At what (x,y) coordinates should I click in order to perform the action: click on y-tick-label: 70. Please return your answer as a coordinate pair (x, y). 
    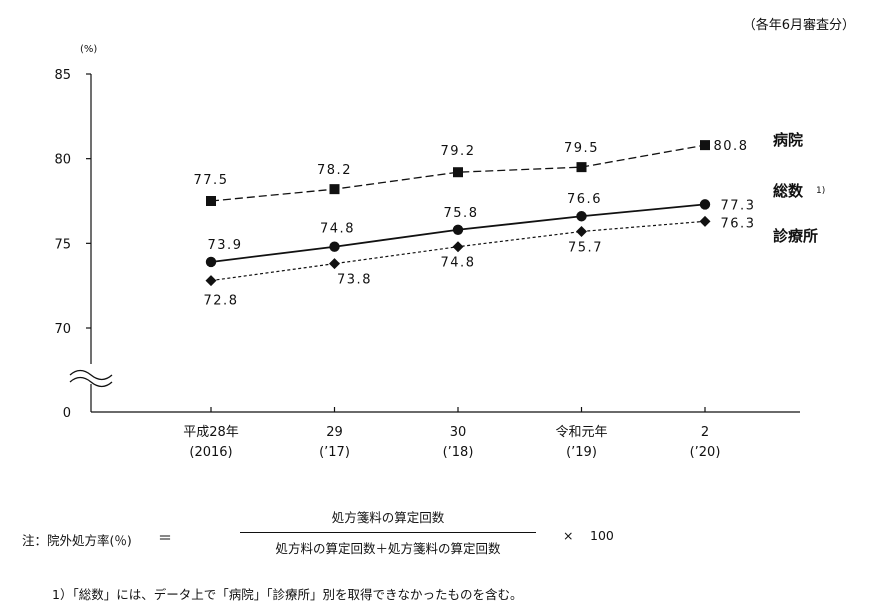
    Looking at the image, I should click on (62, 329).